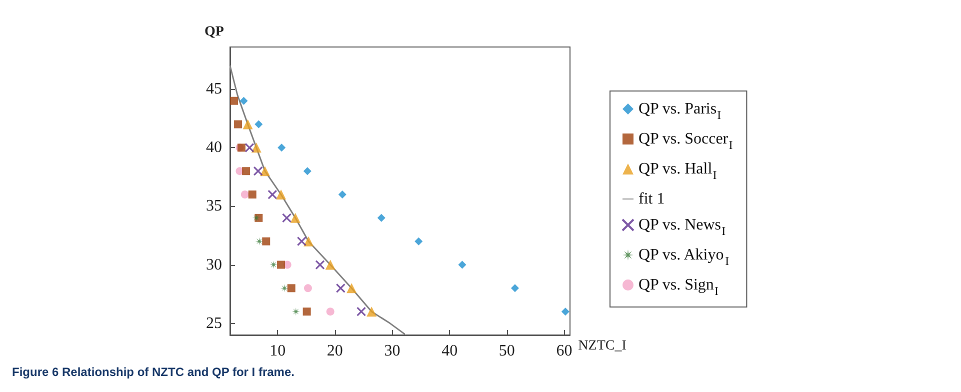 Image resolution: width=961 pixels, height=392 pixels. What do you see at coordinates (214, 265) in the screenshot?
I see `y-tick-label: 30` at bounding box center [214, 265].